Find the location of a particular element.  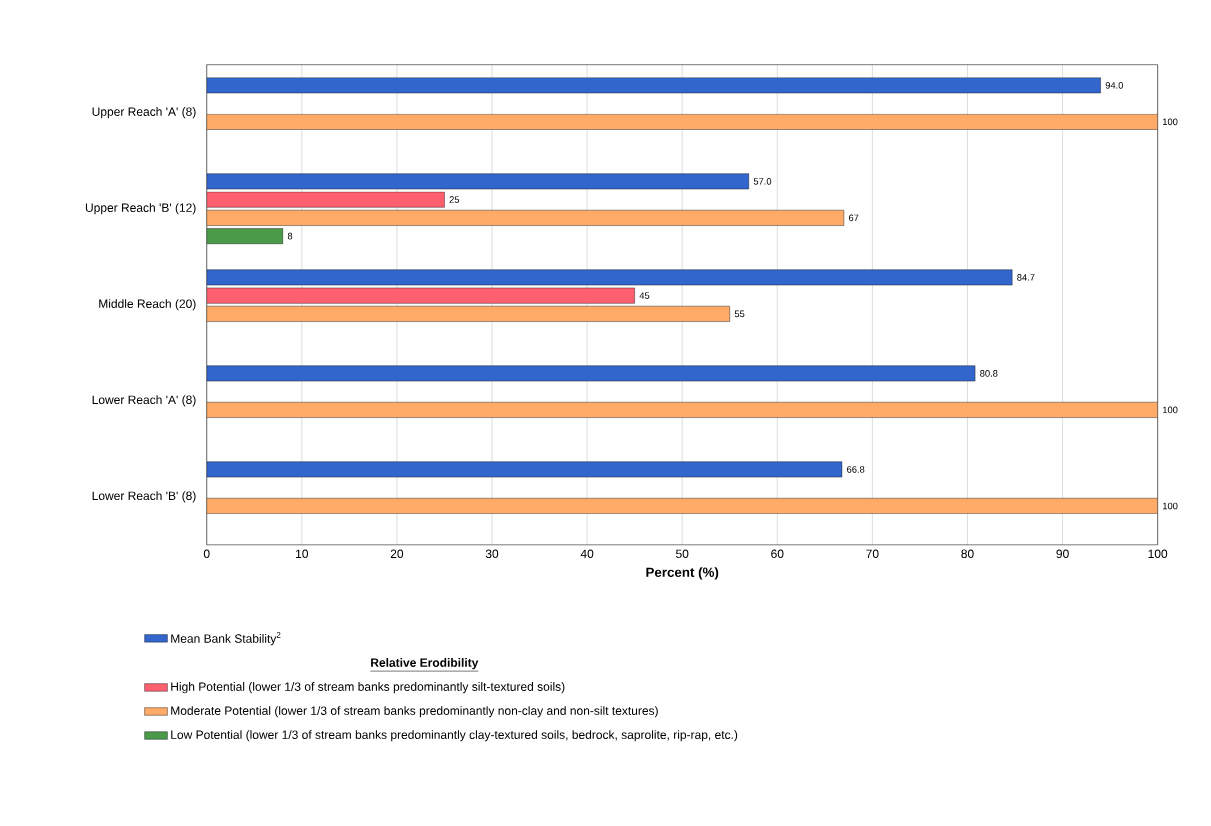

x-tick-label: 10 is located at coordinates (302, 553).